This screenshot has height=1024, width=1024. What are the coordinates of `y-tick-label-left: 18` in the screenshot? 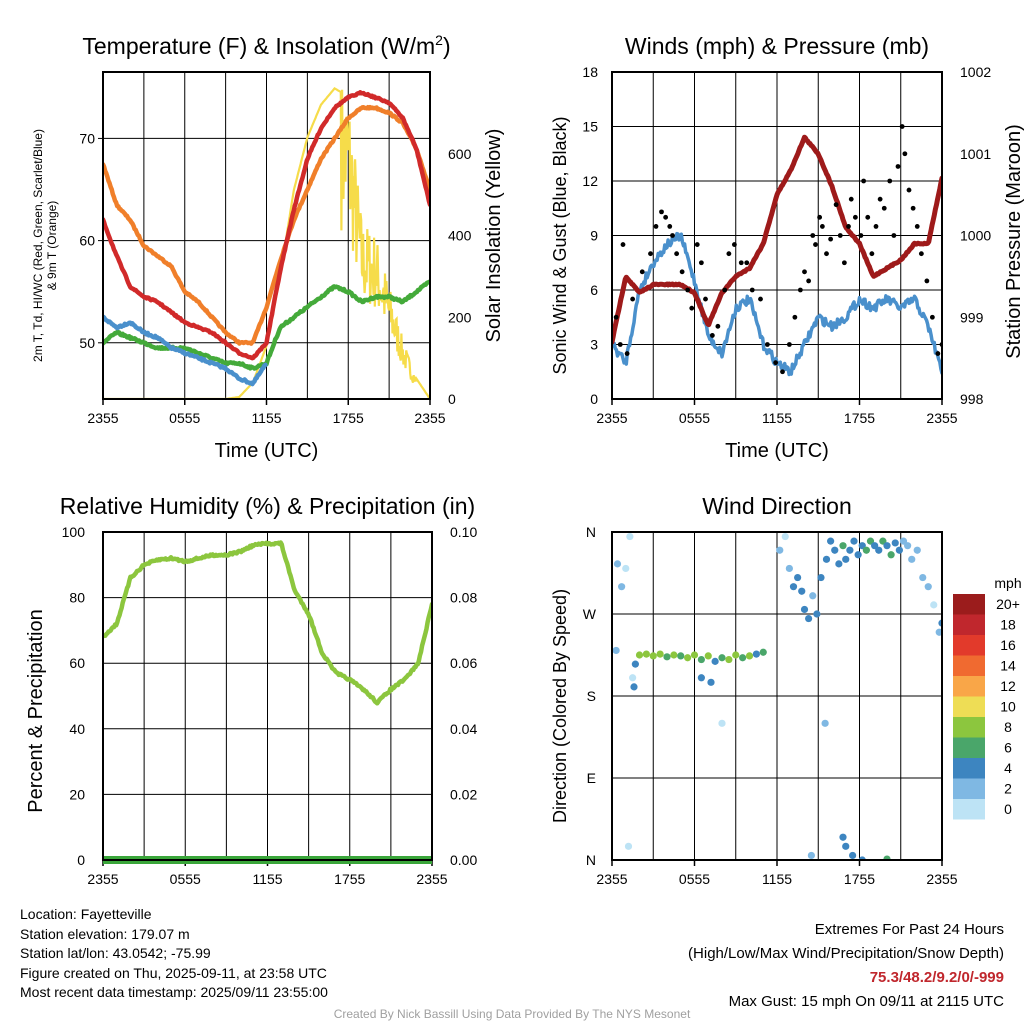 It's located at (590, 72).